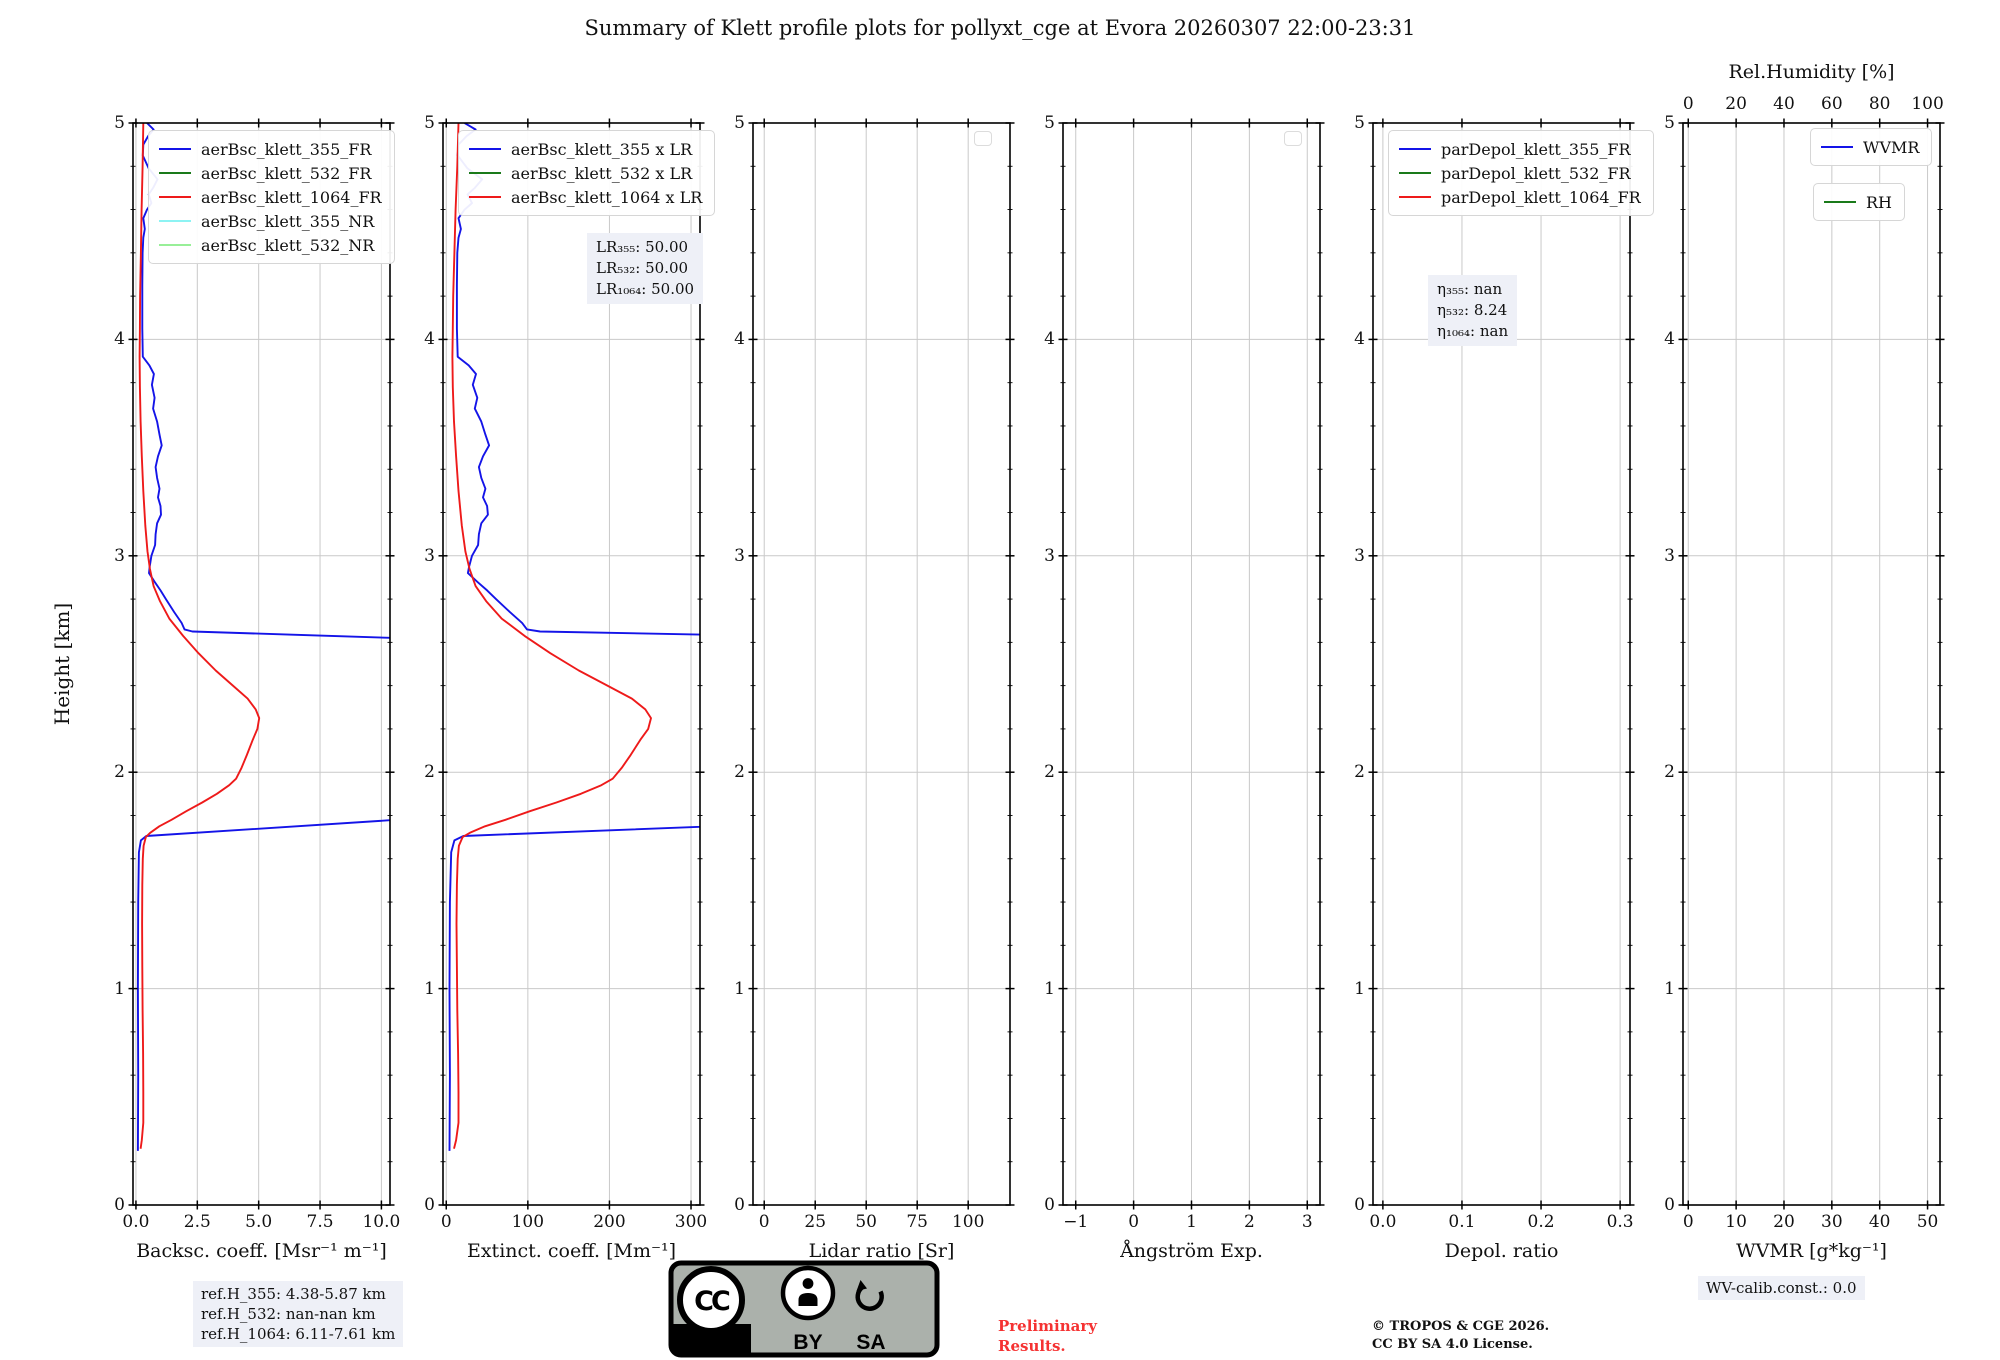 This screenshot has height=1360, width=2000. I want to click on top-tick-label: 80, so click(1879, 104).